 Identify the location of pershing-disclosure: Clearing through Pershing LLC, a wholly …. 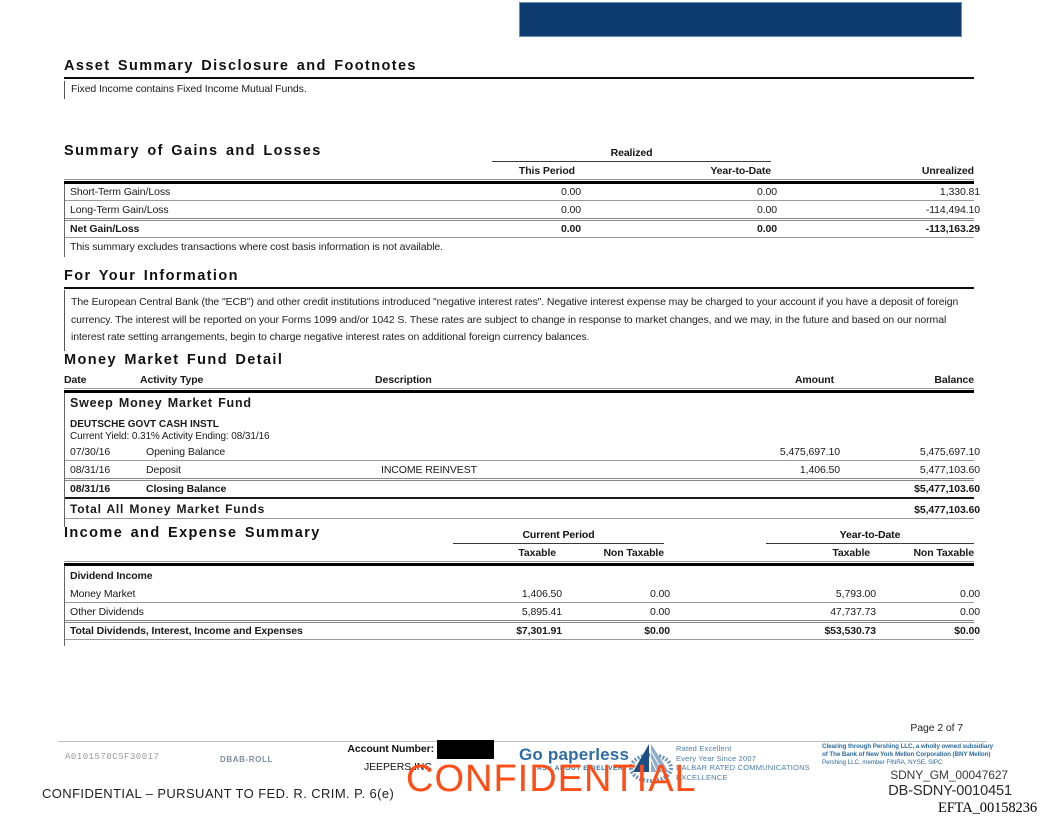
(922, 755).